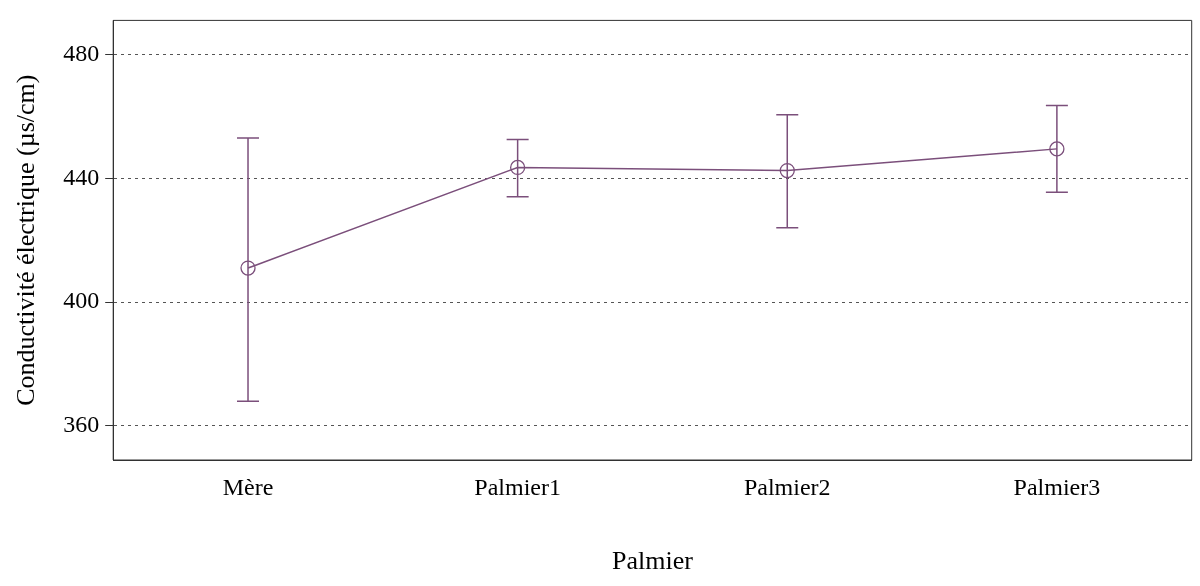 The width and height of the screenshot is (1200, 586). Describe the element at coordinates (517, 486) in the screenshot. I see `x-tick-label: Palmier1` at that location.